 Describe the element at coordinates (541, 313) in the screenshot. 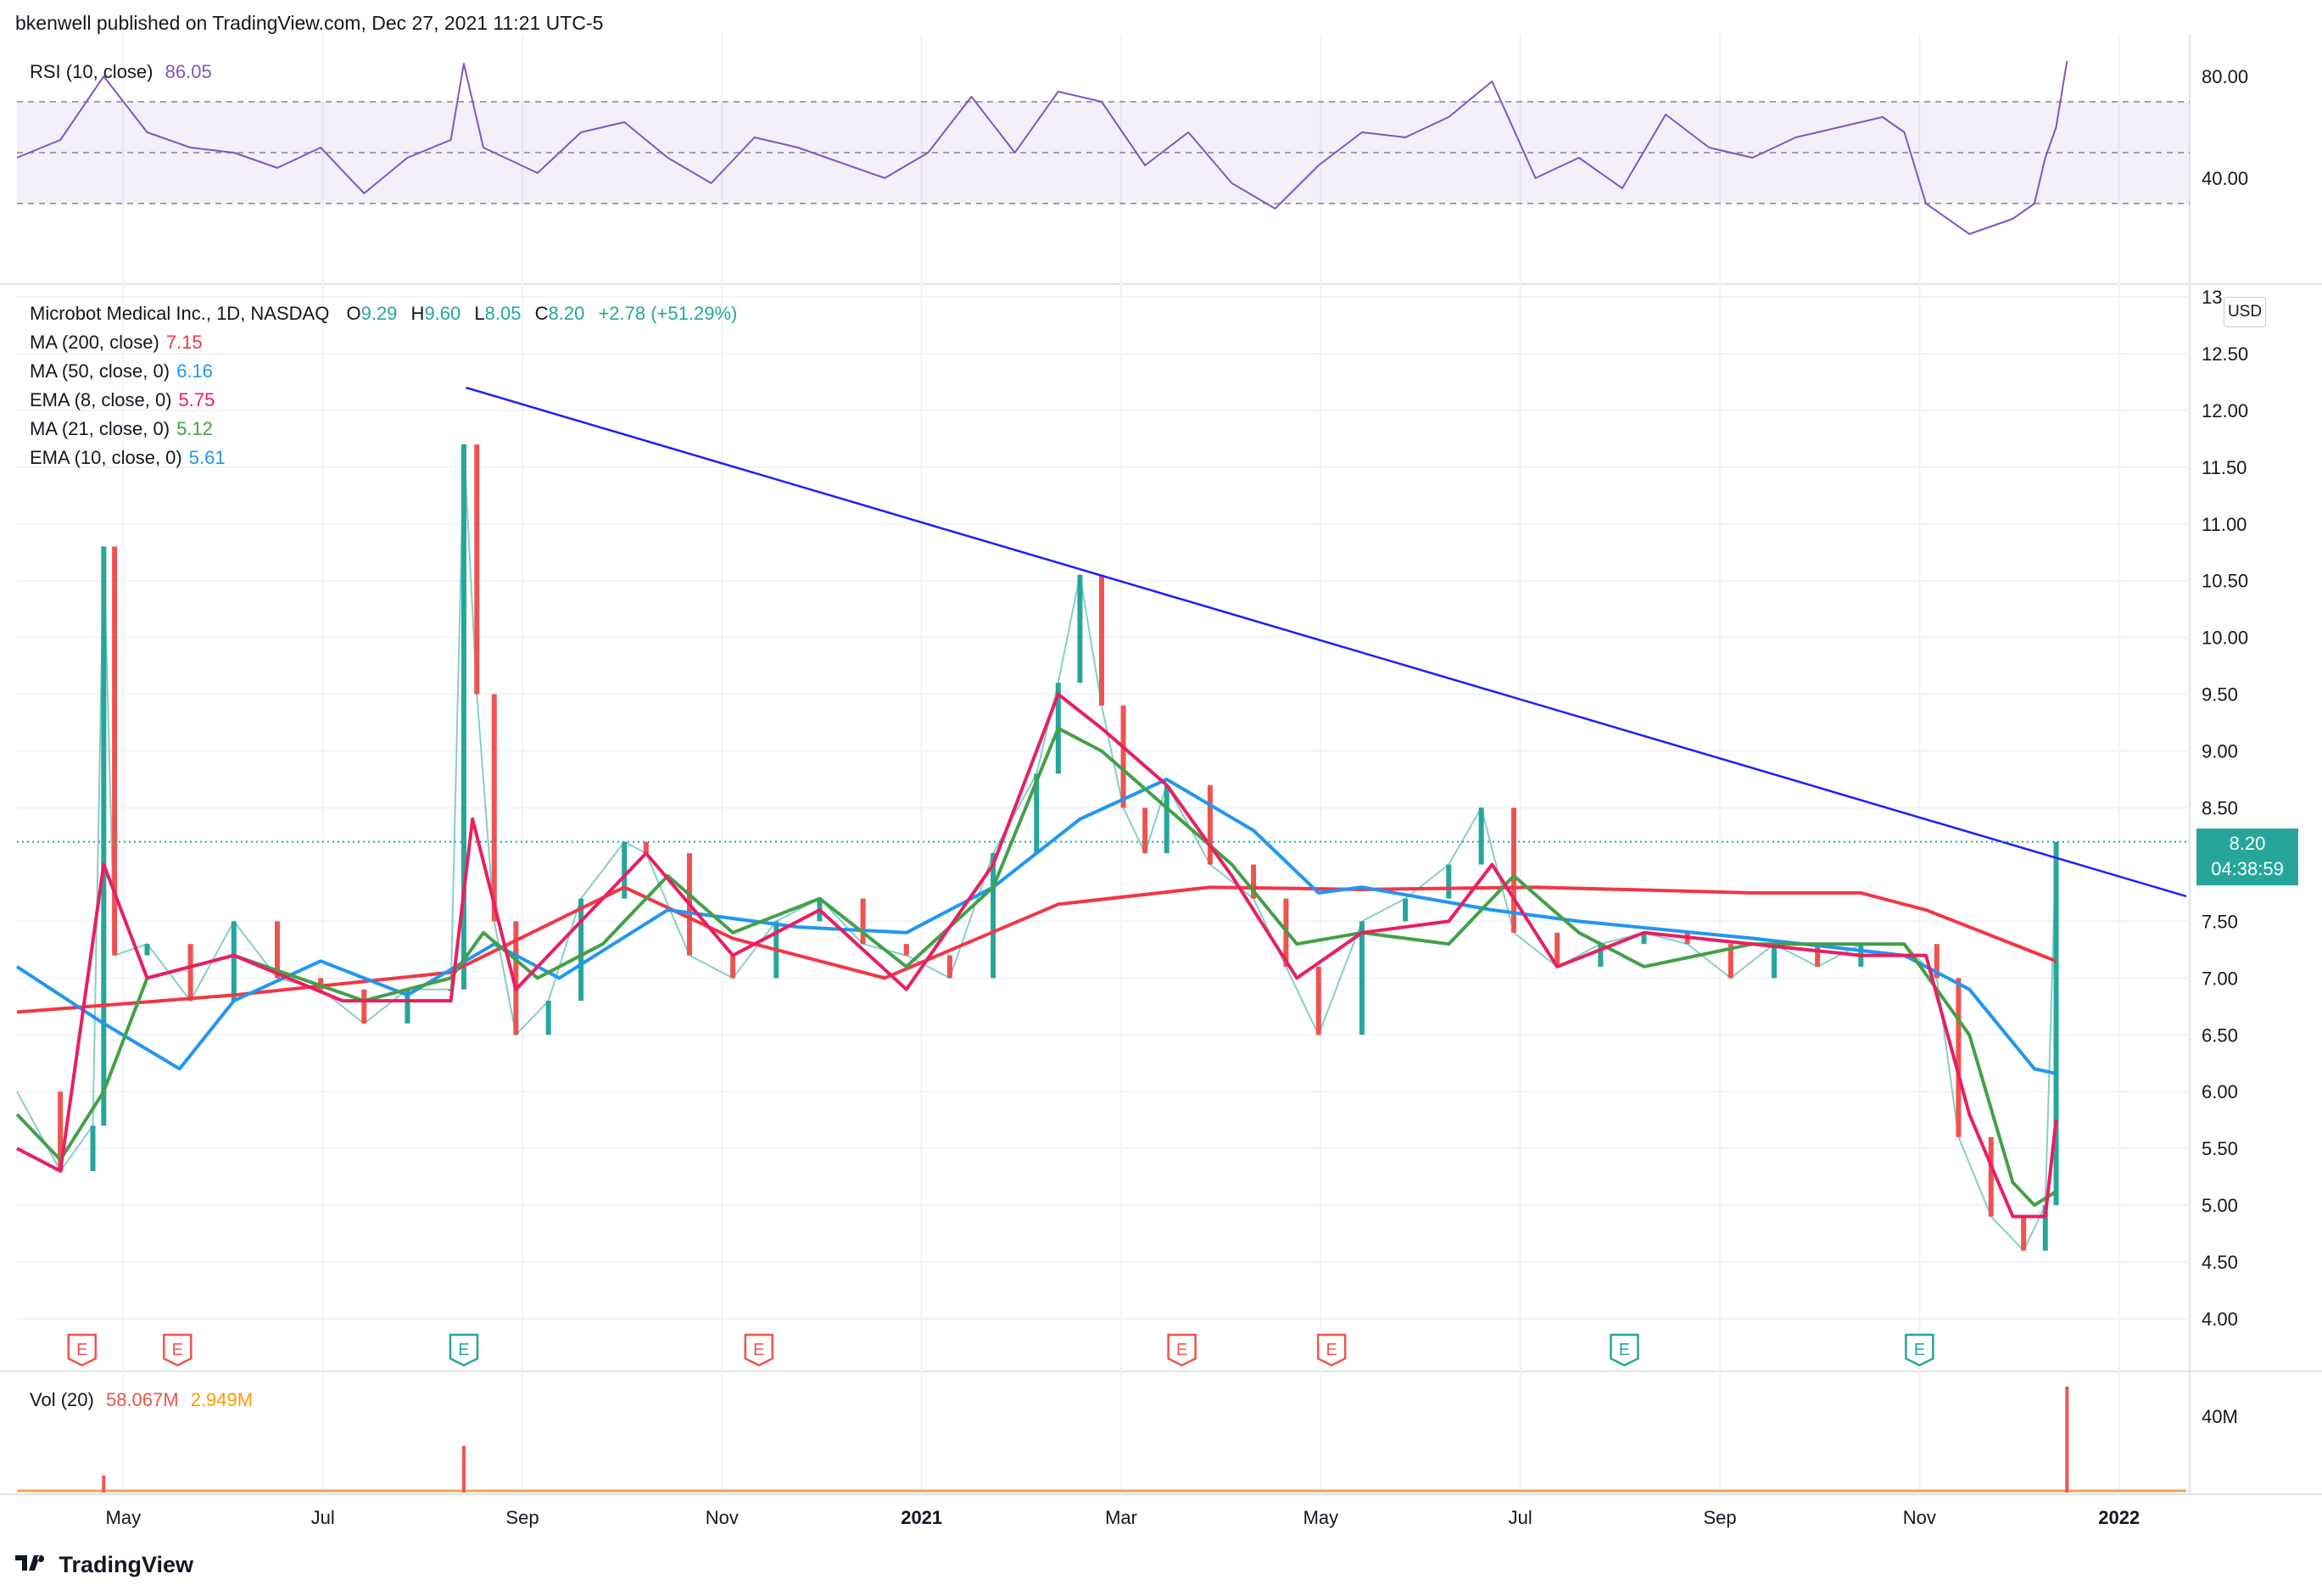

I see `close-label: C` at that location.